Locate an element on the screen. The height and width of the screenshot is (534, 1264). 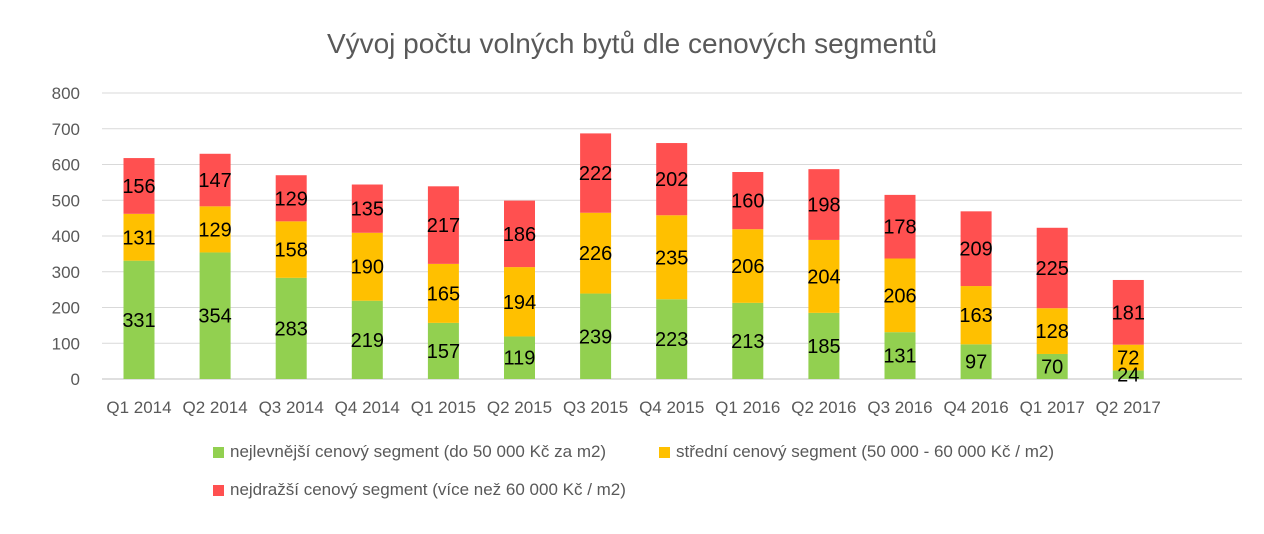
y-tick-label: 200 is located at coordinates (66, 308).